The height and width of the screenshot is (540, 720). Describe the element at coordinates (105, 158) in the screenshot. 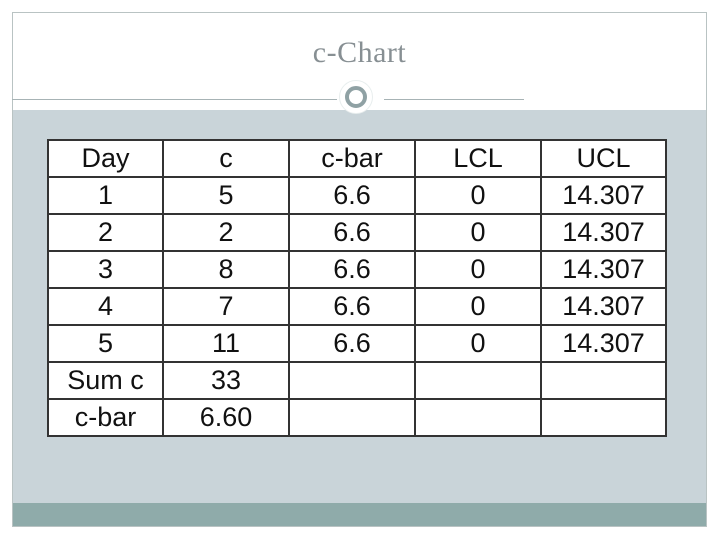

I see `header-cell-day: Day` at that location.